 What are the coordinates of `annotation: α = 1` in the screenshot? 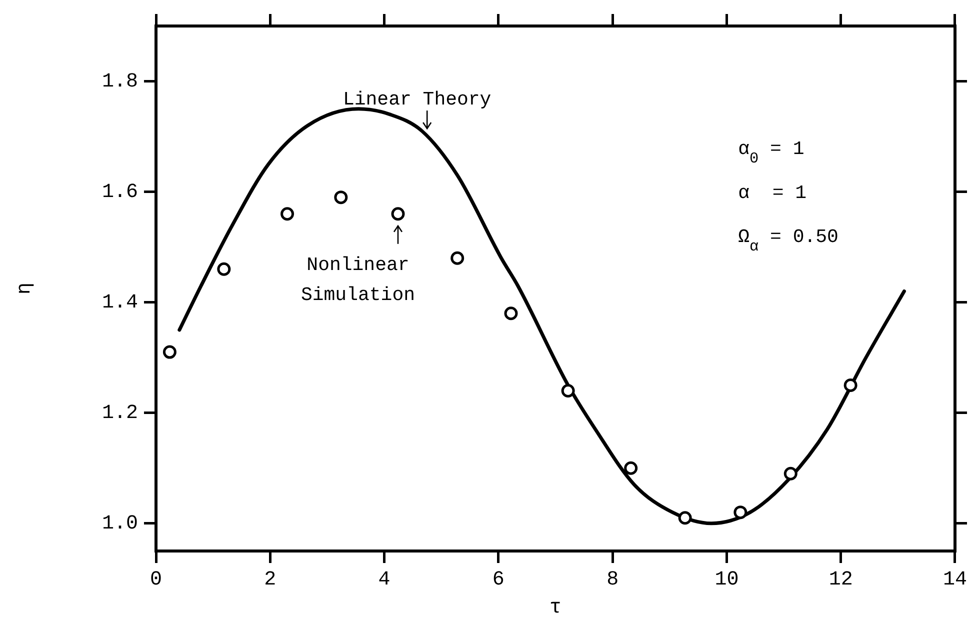 It's located at (772, 193).